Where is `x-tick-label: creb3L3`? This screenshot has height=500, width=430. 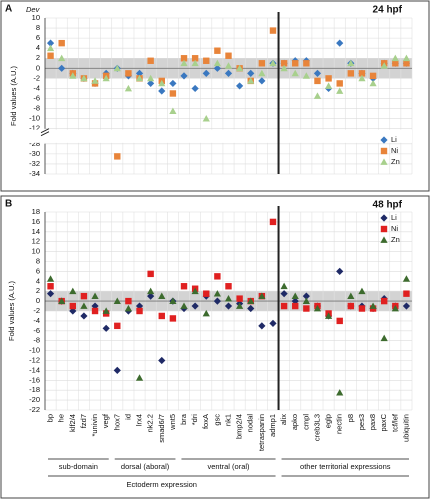
x-tick-label: creb3L3 is located at coordinates (316, 427).